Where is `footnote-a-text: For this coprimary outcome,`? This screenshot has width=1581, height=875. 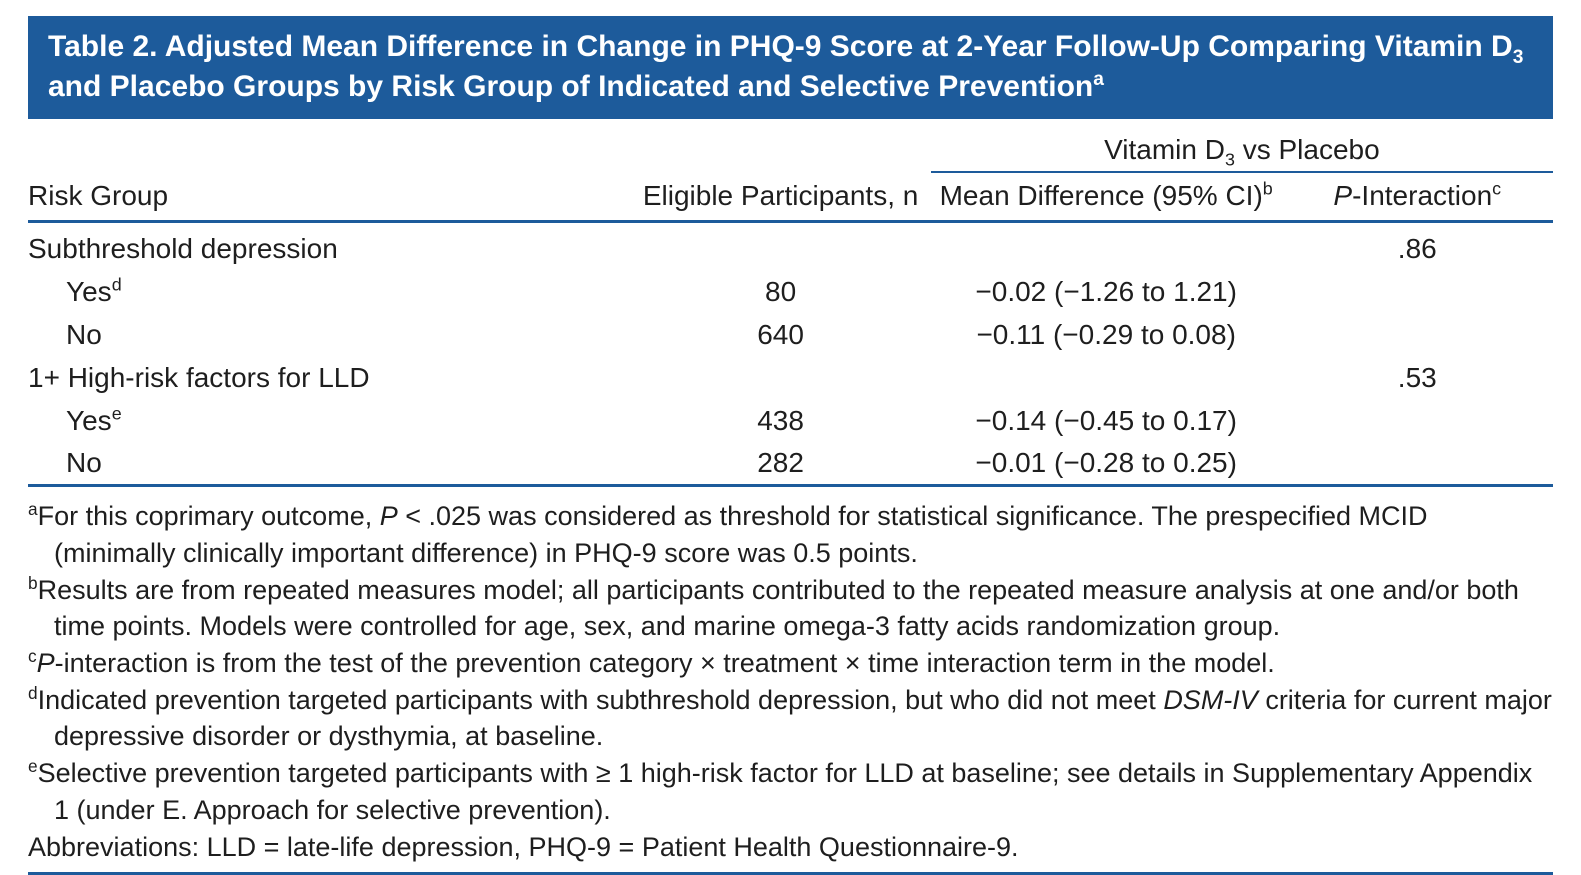 footnote-a-text: For this coprimary outcome, is located at coordinates (208, 516).